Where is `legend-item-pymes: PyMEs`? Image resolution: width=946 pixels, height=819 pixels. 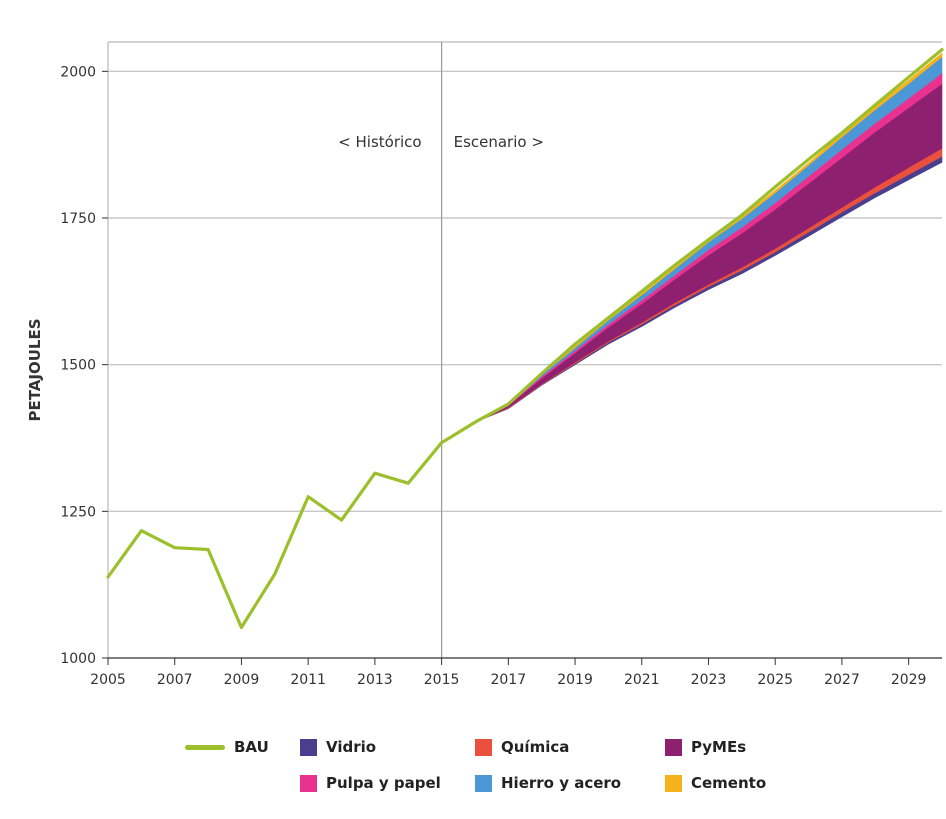 legend-item-pymes: PyMEs is located at coordinates (705, 747).